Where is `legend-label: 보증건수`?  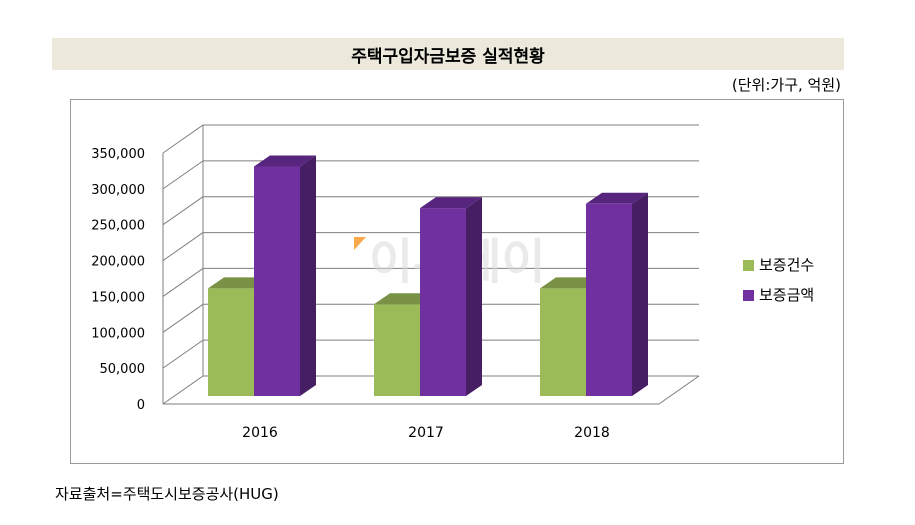 legend-label: 보증건수 is located at coordinates (786, 265).